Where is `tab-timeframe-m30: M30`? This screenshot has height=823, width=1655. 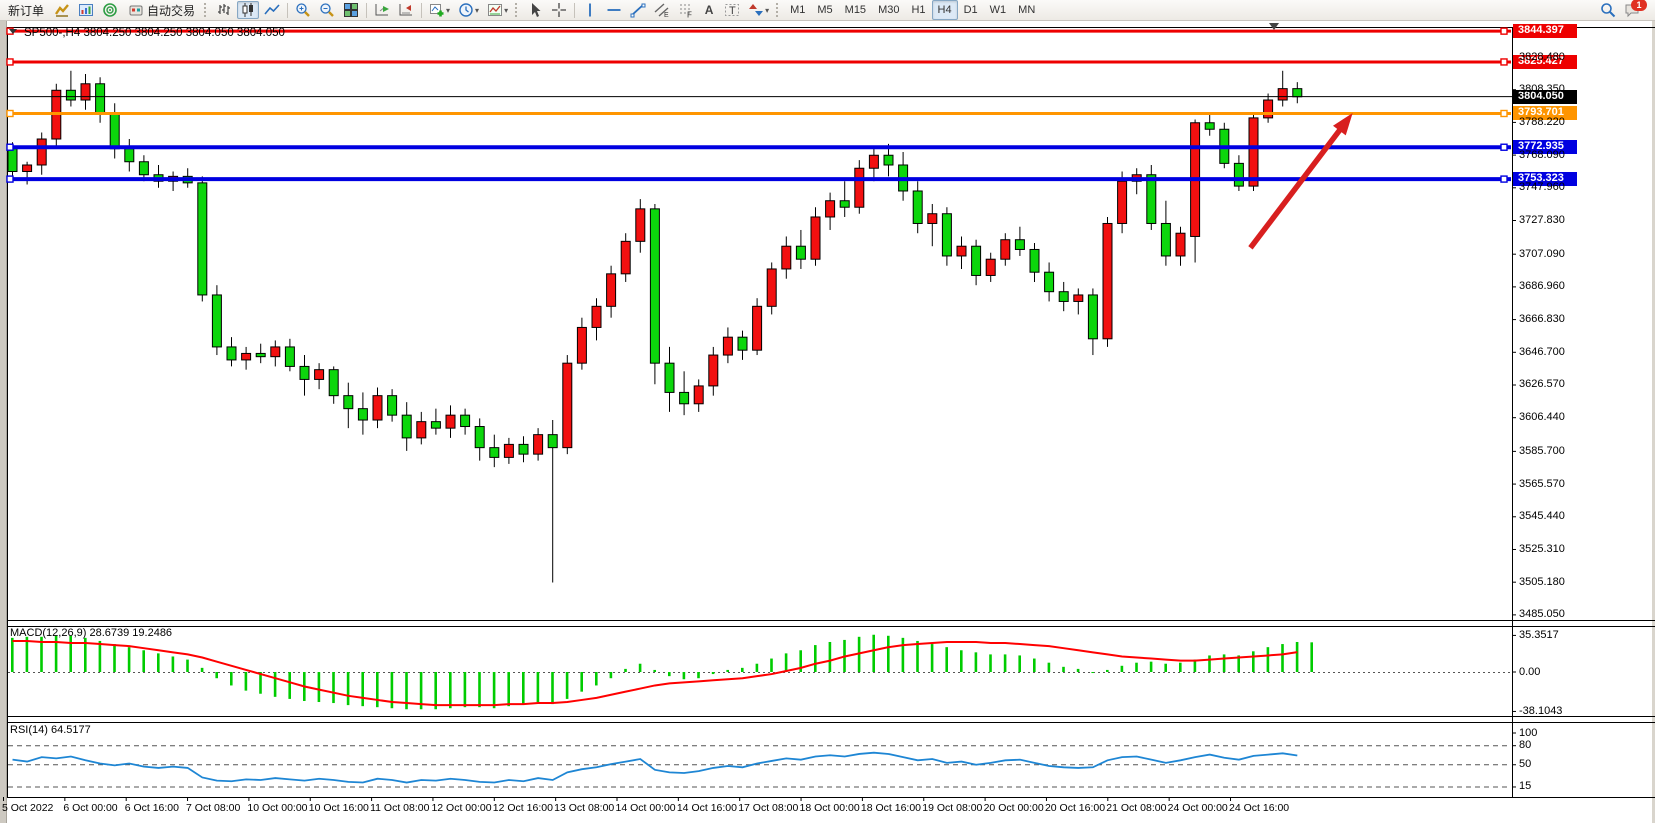
tab-timeframe-m30: M30 is located at coordinates (889, 10).